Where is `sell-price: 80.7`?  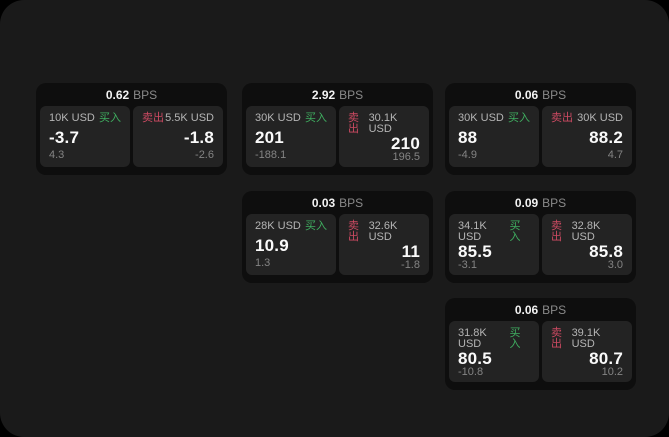
sell-price: 80.7 is located at coordinates (606, 358).